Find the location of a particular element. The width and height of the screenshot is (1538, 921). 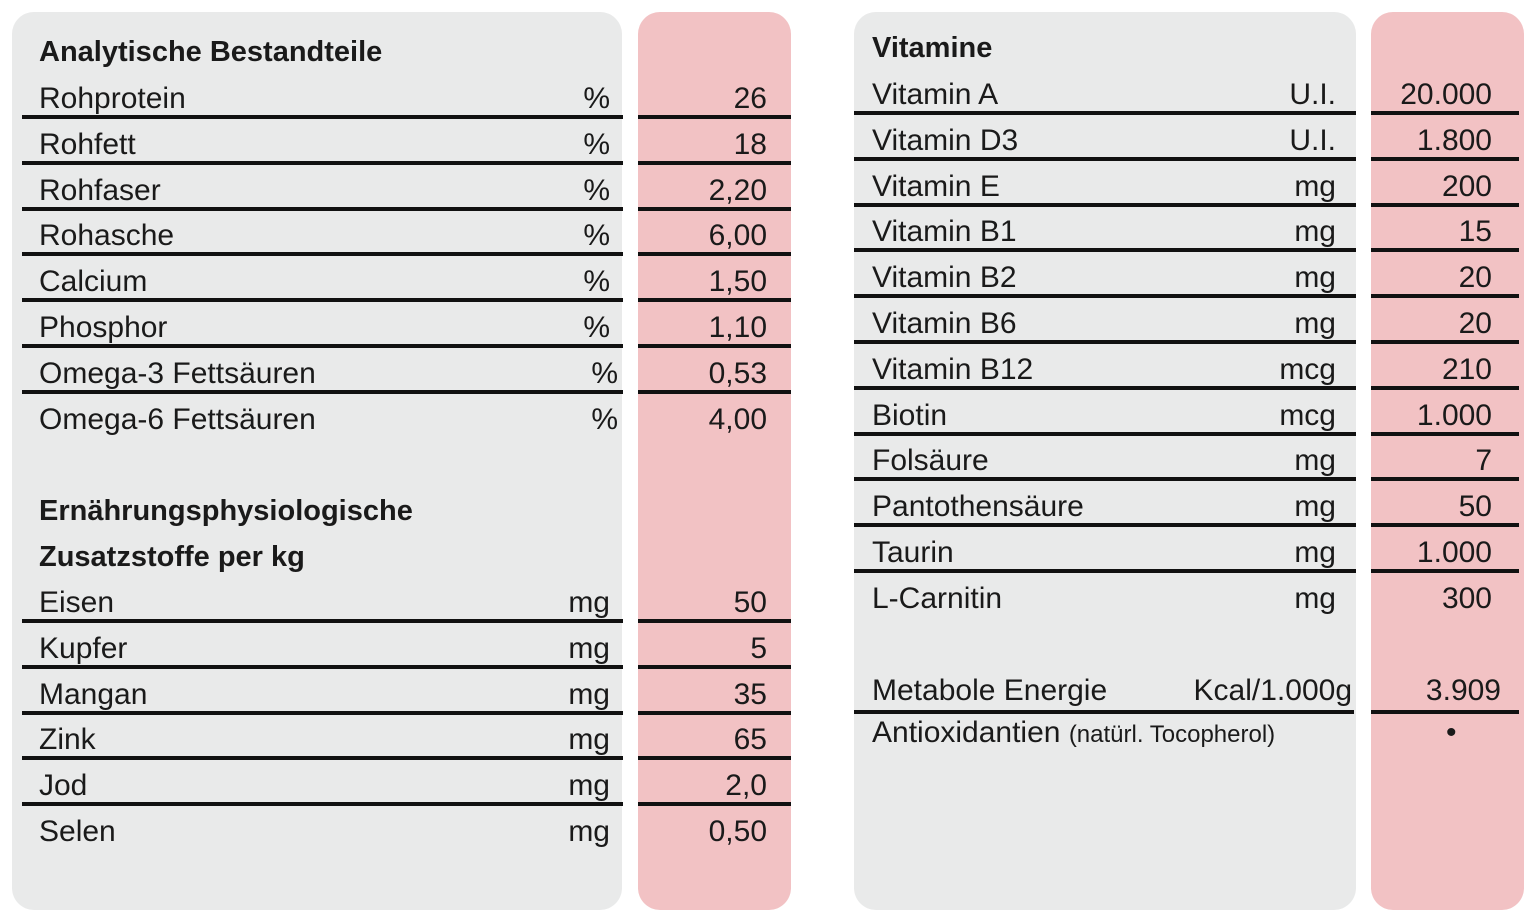

row-value: 0,53 is located at coordinates (737, 373).